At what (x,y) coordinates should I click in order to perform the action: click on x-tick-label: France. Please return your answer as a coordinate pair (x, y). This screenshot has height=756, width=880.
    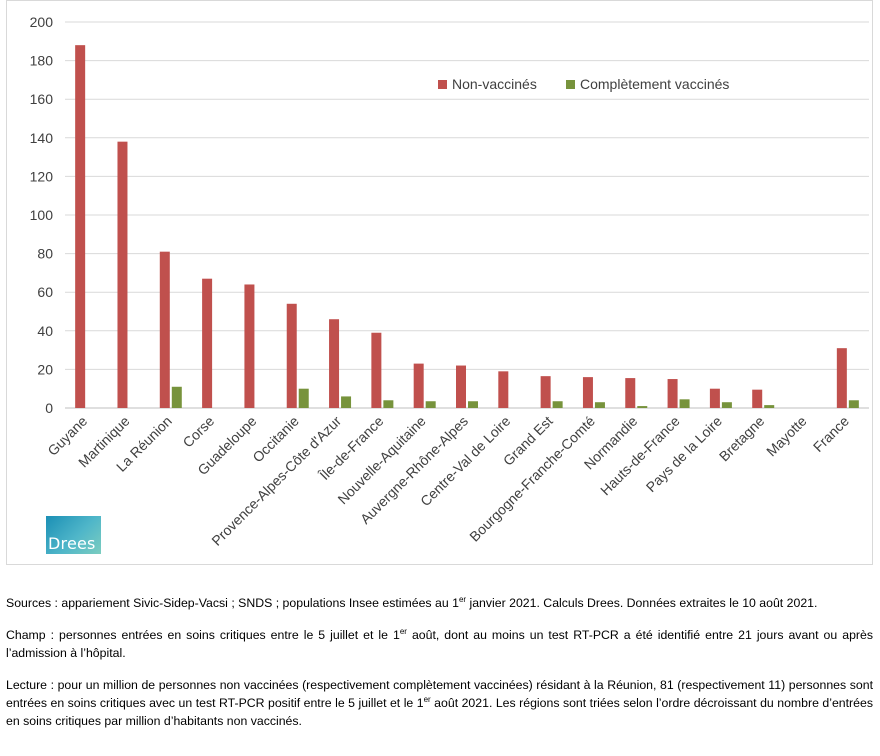
    Looking at the image, I should click on (831, 434).